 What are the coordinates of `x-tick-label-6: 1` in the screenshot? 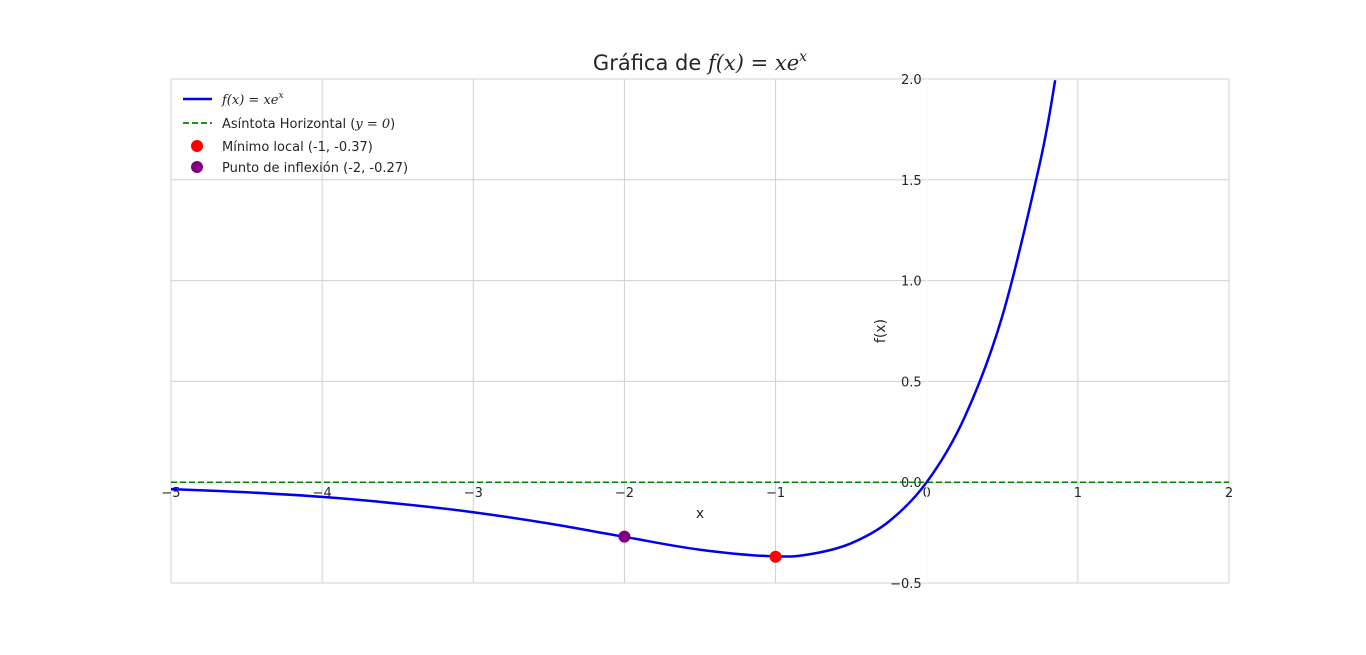 It's located at (1078, 493).